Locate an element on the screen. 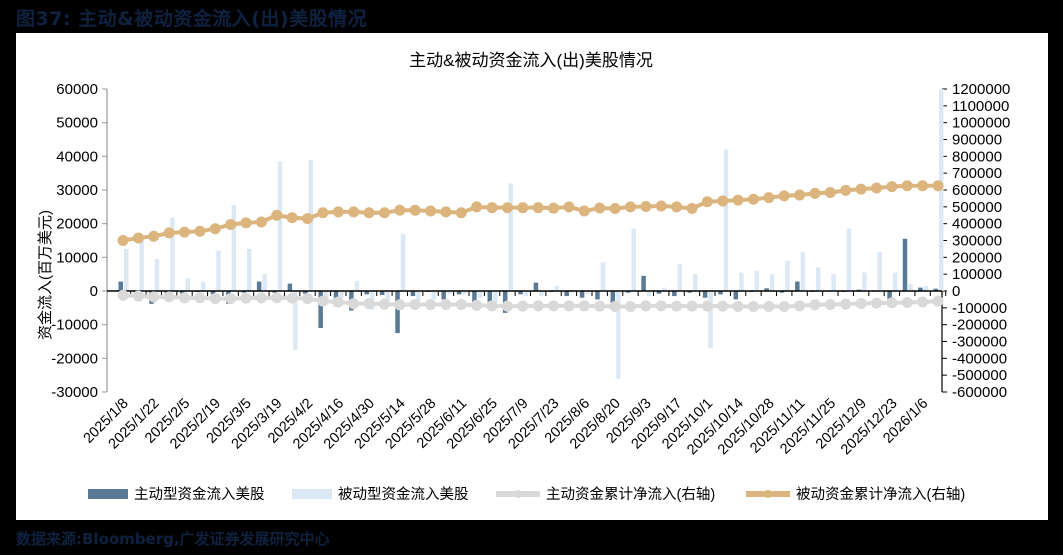  left-tick-label: 0 is located at coordinates (94, 291).